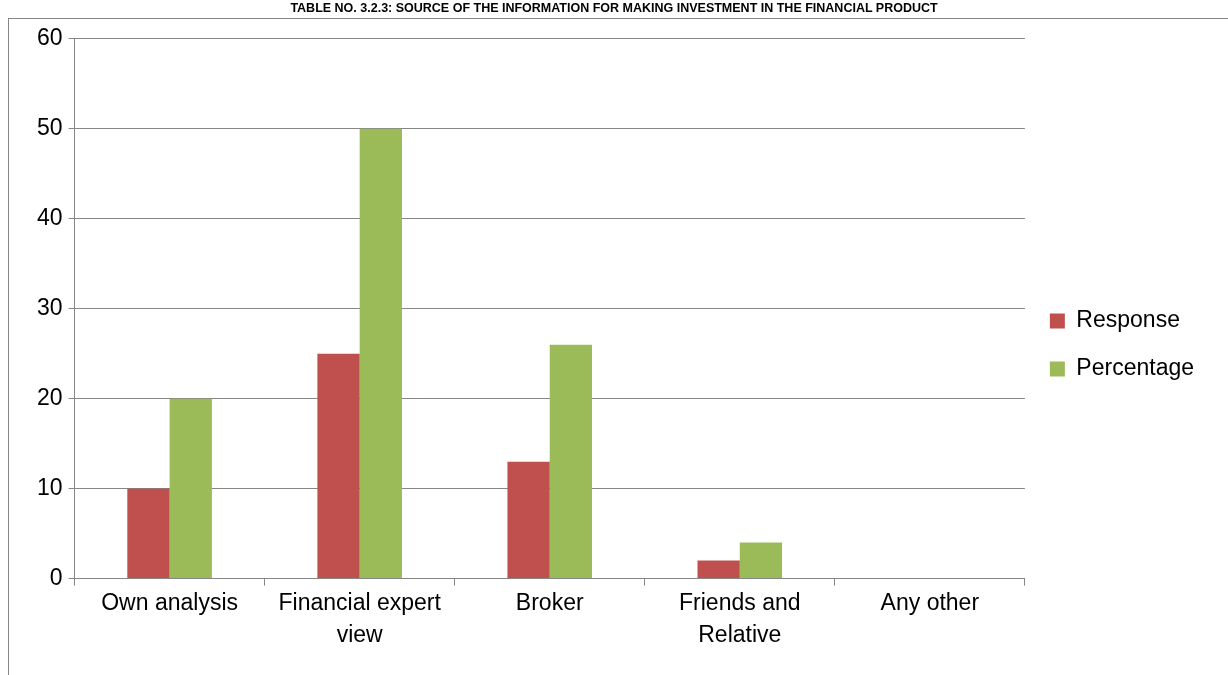 This screenshot has width=1228, height=675. Describe the element at coordinates (169, 602) in the screenshot. I see `x-tick-label: Own analysis` at that location.